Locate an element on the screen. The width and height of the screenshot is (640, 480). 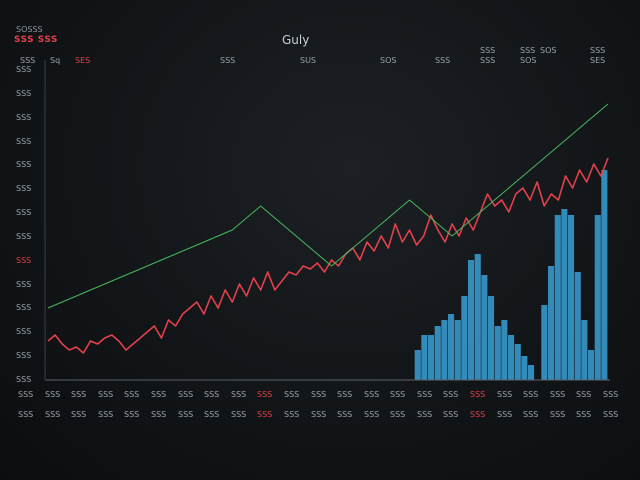
bar-group is located at coordinates (511, 275).